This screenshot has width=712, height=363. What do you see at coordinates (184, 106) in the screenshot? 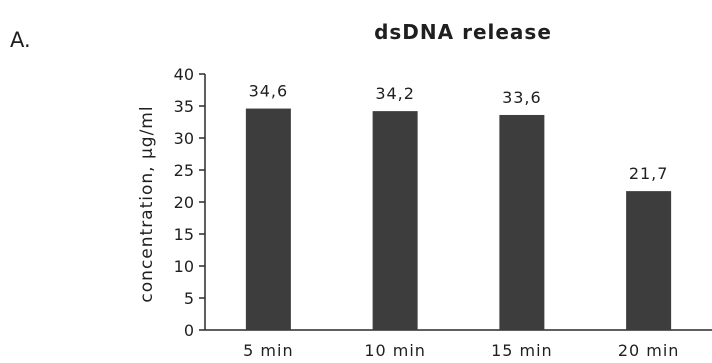
I see `y-tick-label: 35` at bounding box center [184, 106].